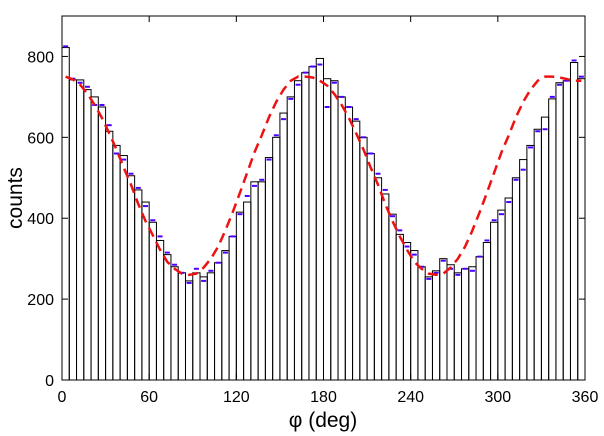 This screenshot has height=436, width=604. I want to click on x-tick-label: 300, so click(497, 397).